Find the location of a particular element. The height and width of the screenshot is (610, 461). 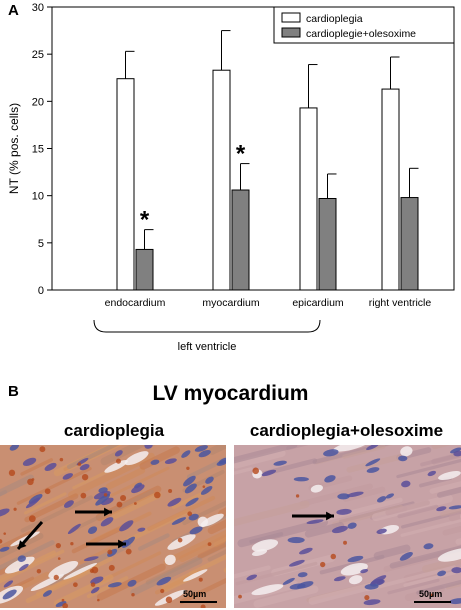

y-tick-label: 0 is located at coordinates (41, 291).